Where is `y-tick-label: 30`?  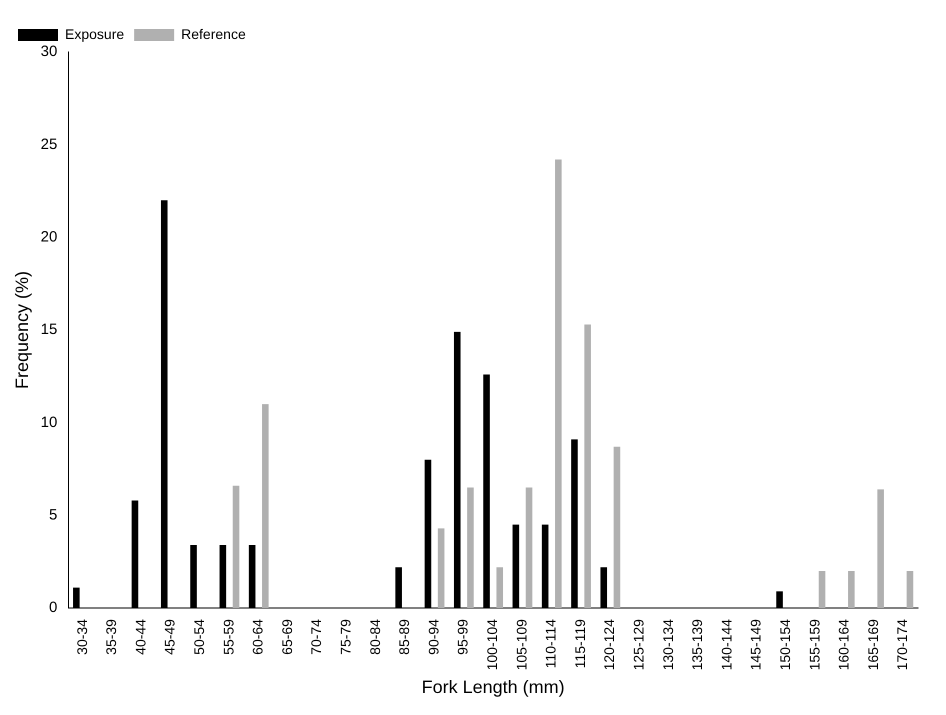 y-tick-label: 30 is located at coordinates (49, 51).